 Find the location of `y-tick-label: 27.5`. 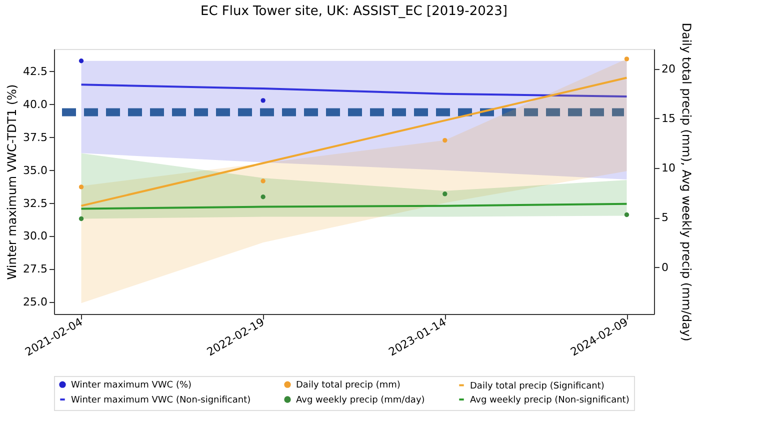

y-tick-label: 27.5 is located at coordinates (35, 269).